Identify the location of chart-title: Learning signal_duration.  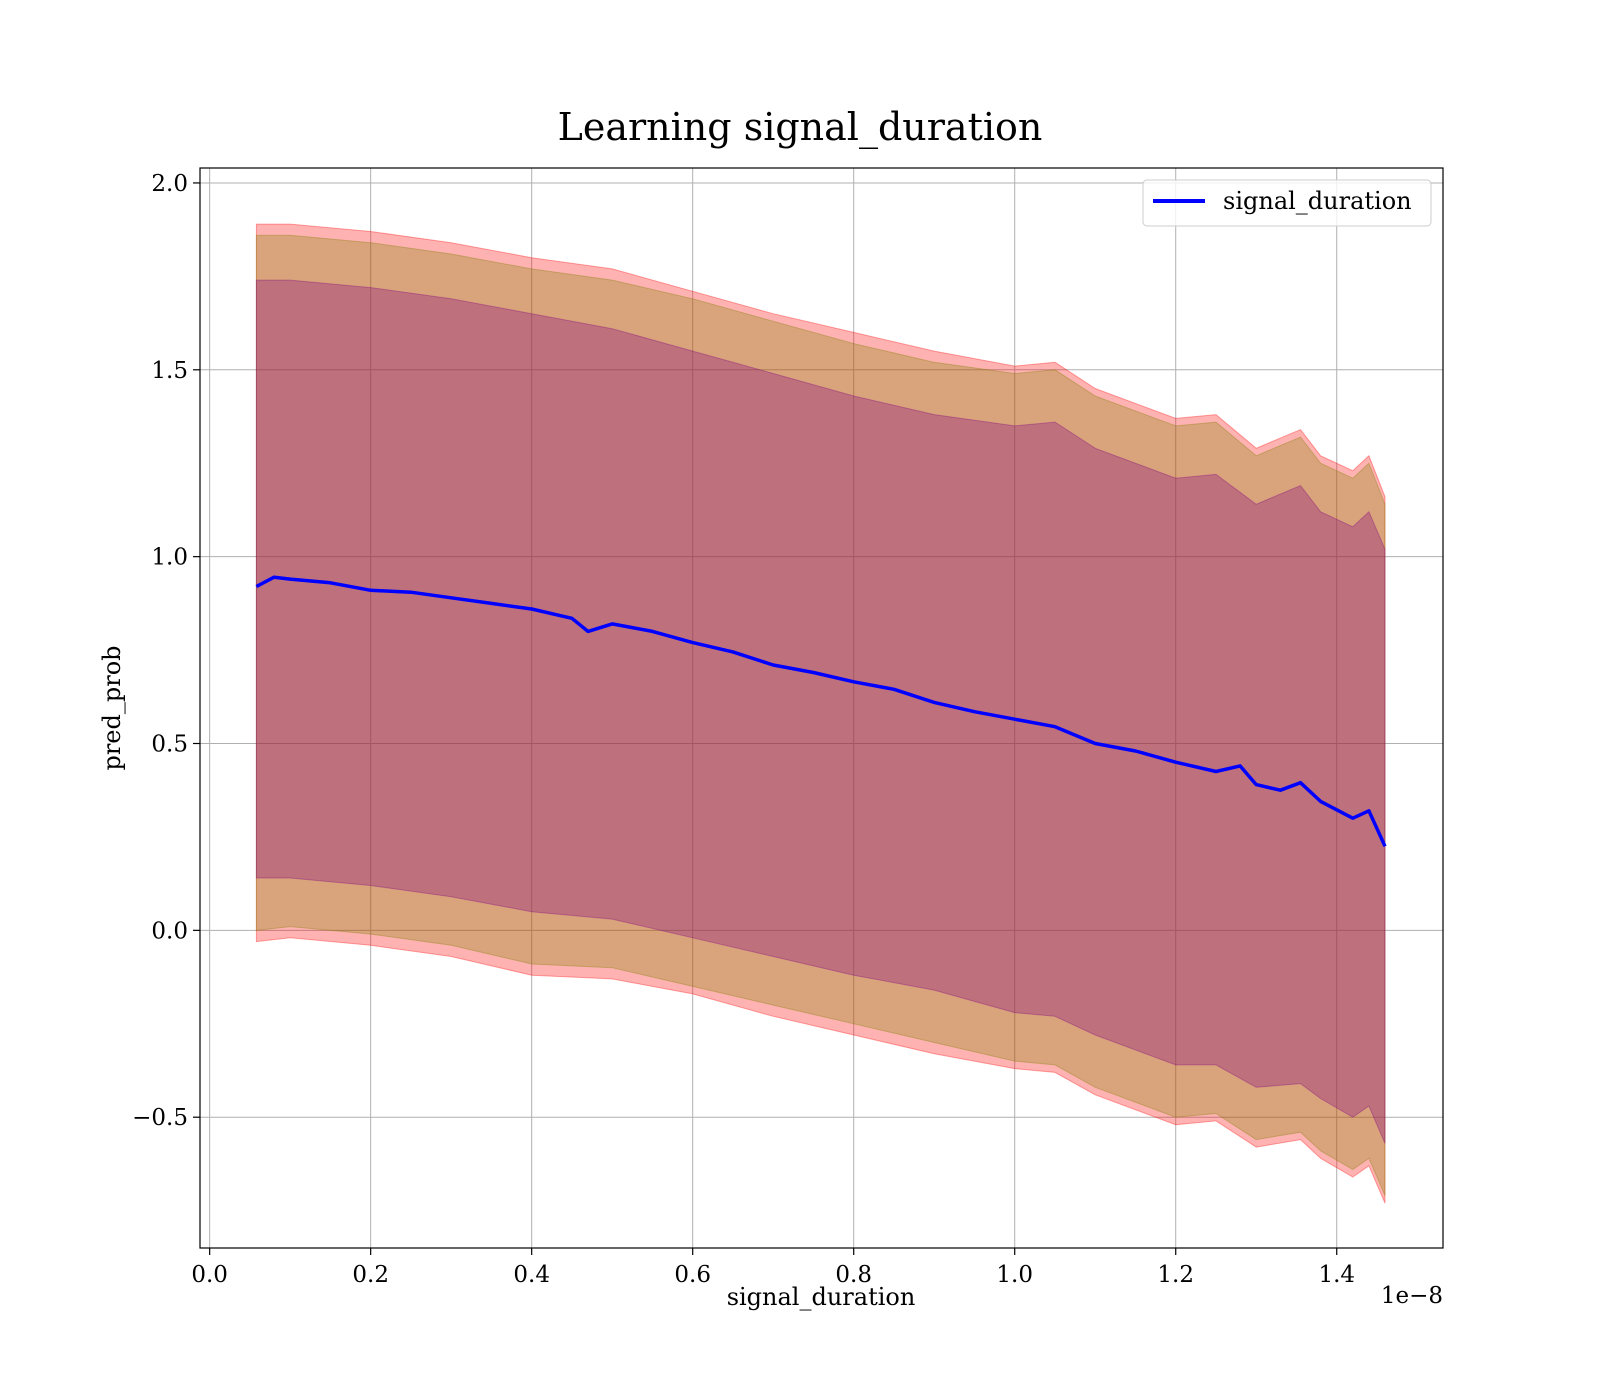
(800, 127).